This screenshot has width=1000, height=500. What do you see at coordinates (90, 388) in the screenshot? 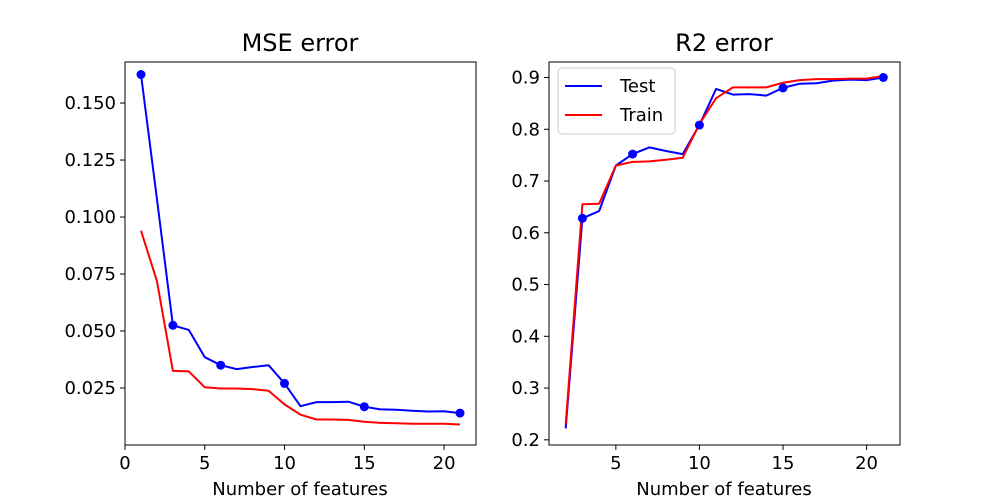
I see `mse-ytick-label: 0.025` at bounding box center [90, 388].